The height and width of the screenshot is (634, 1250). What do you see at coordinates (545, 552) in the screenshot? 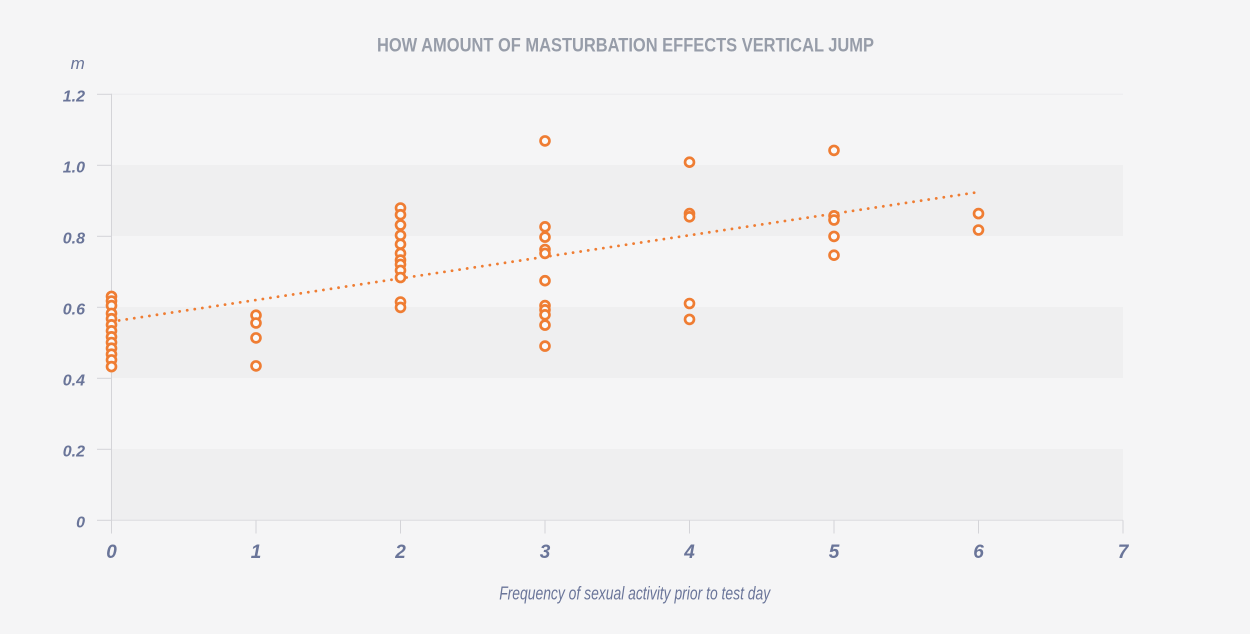
I see `svg-text: 3` at bounding box center [545, 552].